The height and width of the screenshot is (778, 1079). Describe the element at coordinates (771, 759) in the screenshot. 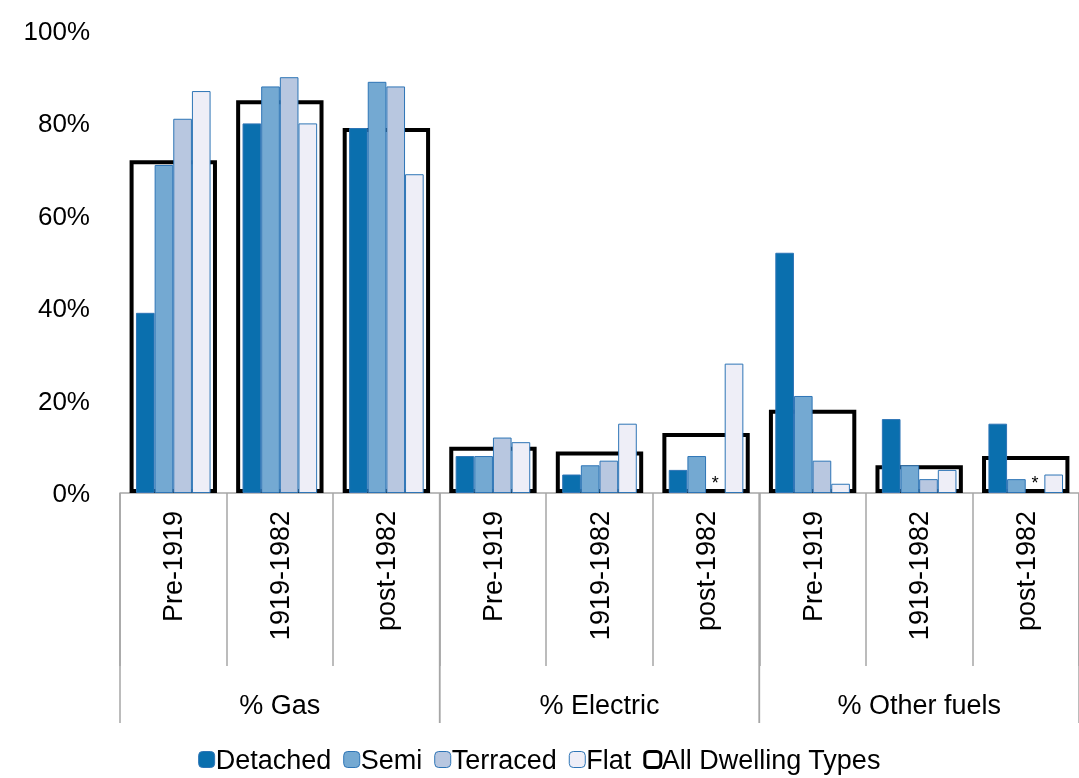

I see `legend-label: All Dwelling Types` at that location.